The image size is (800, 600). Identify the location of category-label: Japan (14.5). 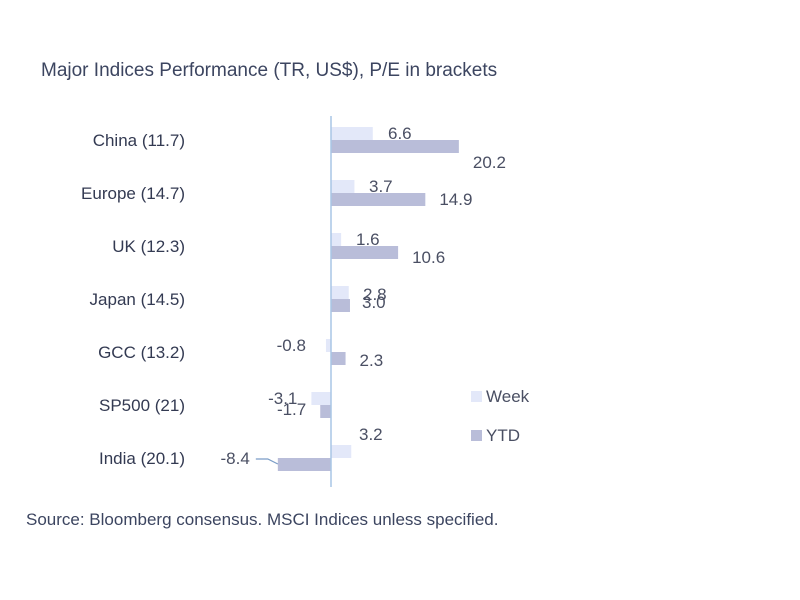
(137, 299).